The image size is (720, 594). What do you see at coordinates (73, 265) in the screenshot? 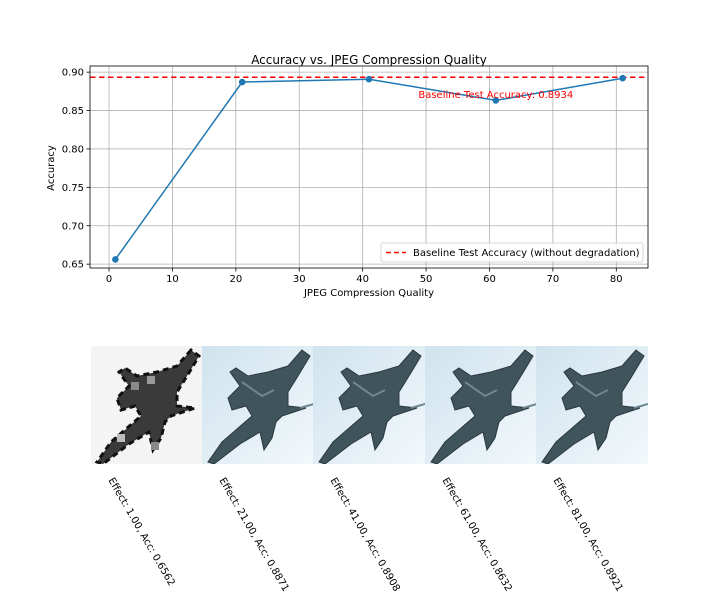
I see `y-tick-label: 0.65` at bounding box center [73, 265].